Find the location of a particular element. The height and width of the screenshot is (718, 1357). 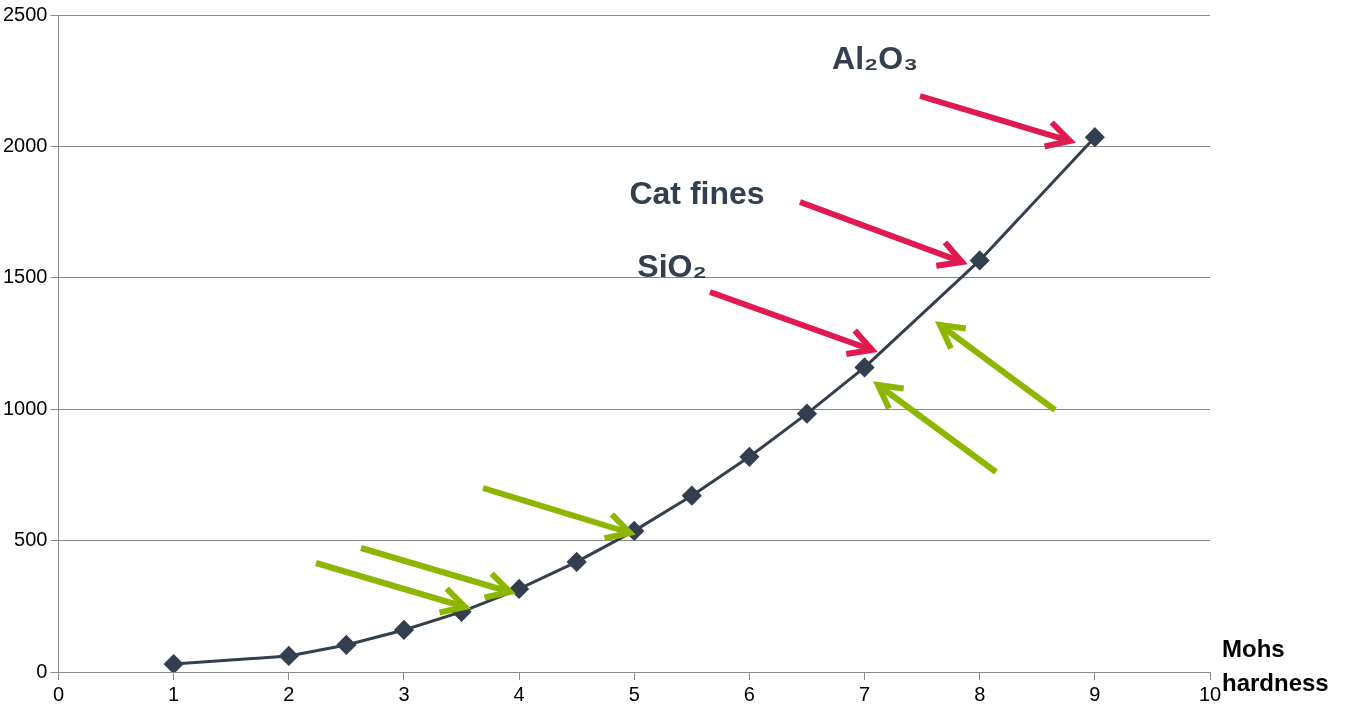

x-axis-title: Mohs hardness is located at coordinates (1275, 665).